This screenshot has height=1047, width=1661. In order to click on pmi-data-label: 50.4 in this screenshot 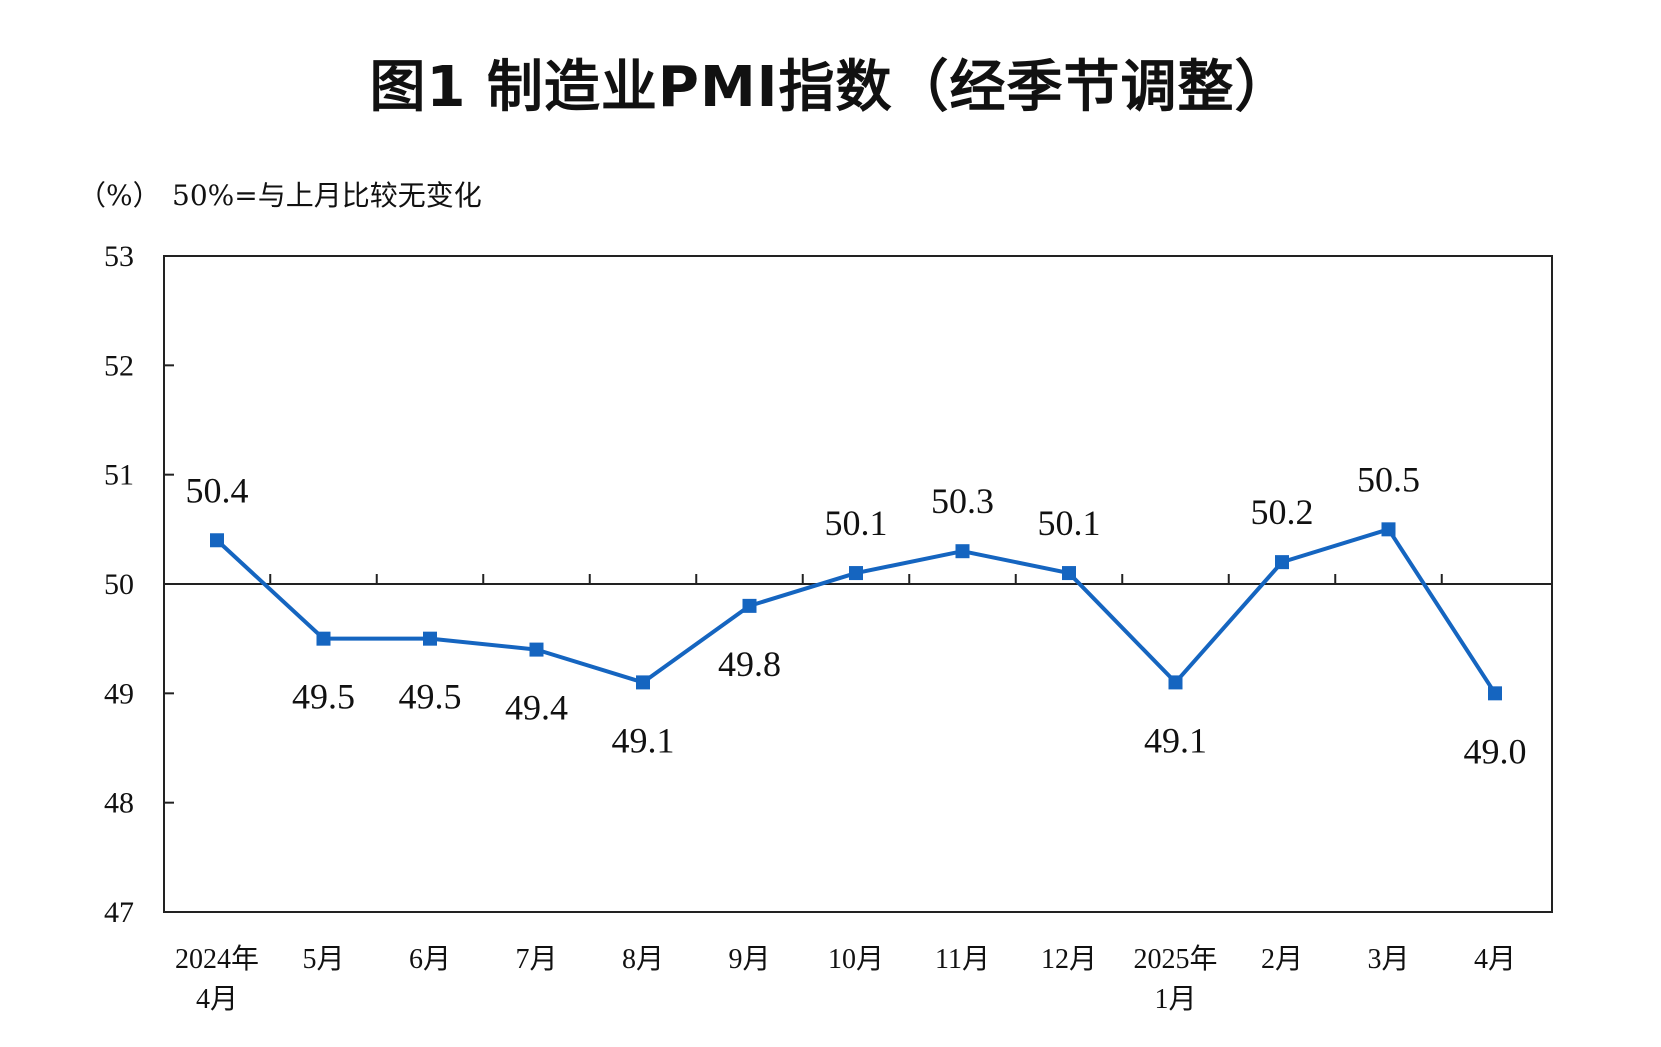, I will do `click(217, 490)`.